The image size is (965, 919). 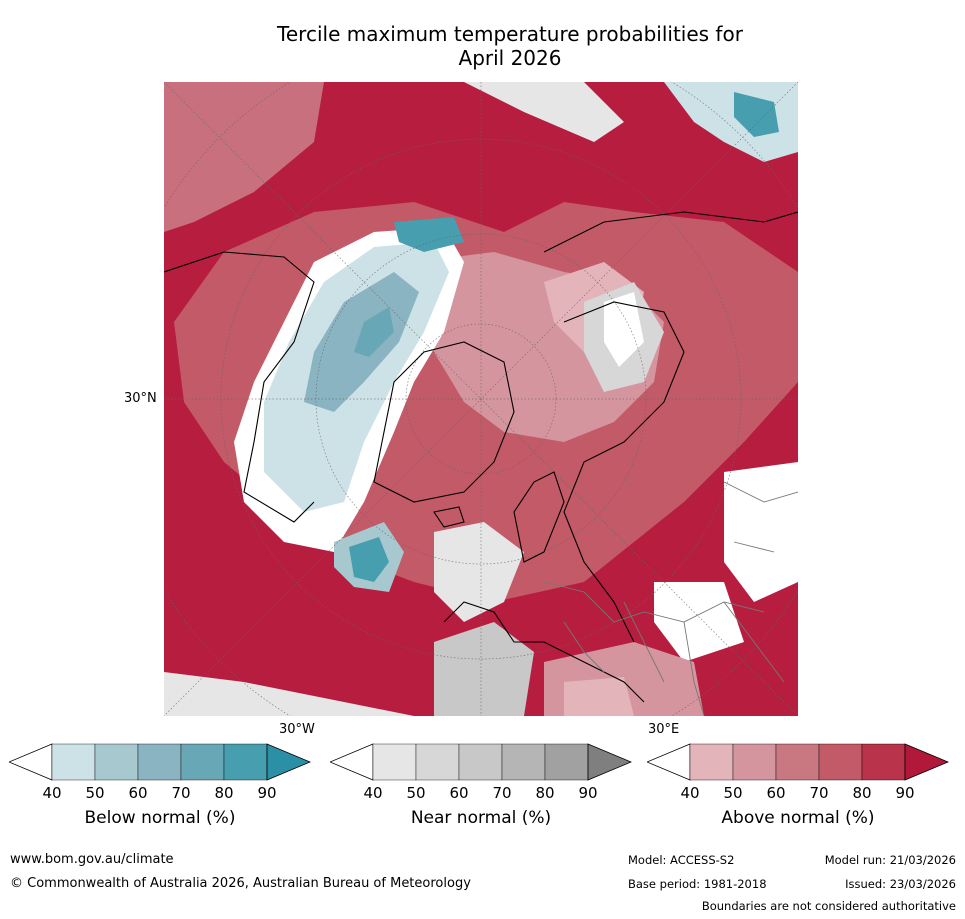 I want to click on coastline-europe, so click(x=544, y=652).